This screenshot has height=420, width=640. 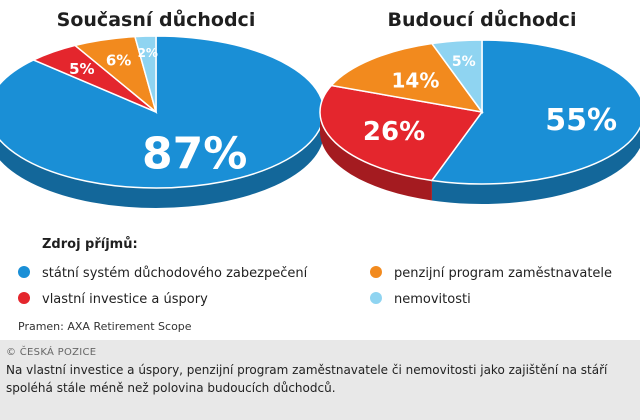 What do you see at coordinates (581, 120) in the screenshot?
I see `pie-future-label-0: 55%` at bounding box center [581, 120].